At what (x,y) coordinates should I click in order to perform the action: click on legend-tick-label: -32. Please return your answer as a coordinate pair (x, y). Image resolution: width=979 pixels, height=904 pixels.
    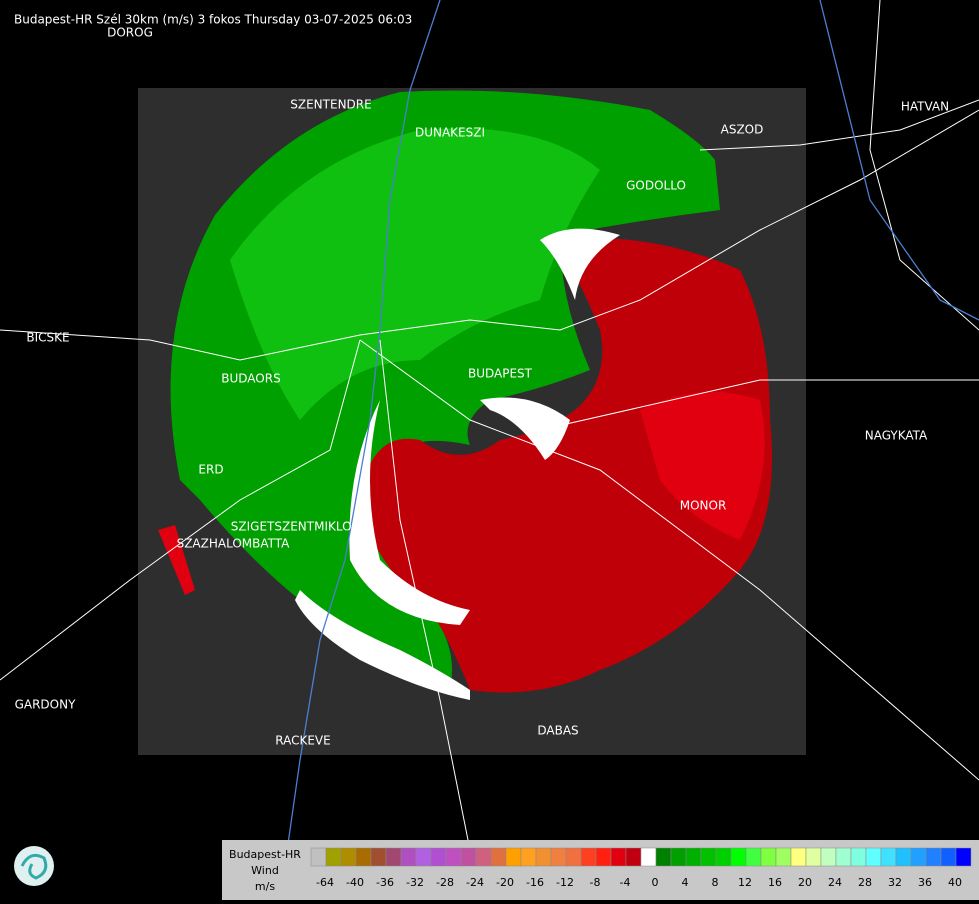
    Looking at the image, I should click on (415, 882).